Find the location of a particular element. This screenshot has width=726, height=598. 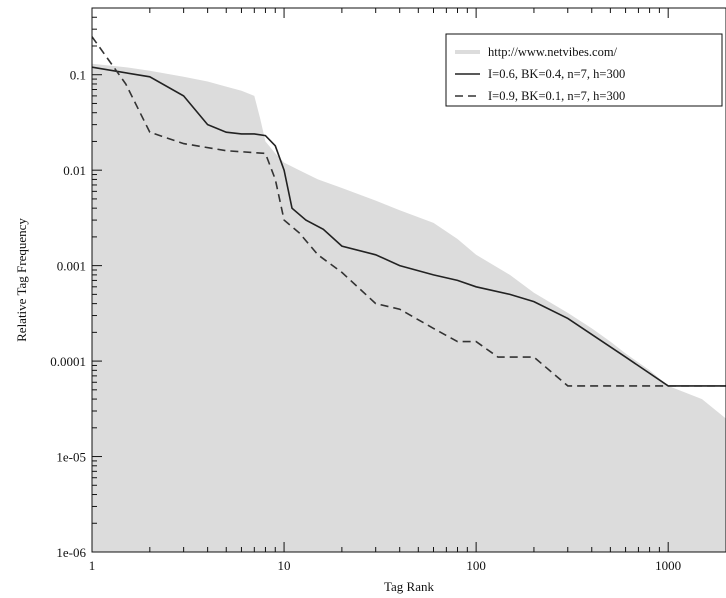

y-tick-label: 0.01 is located at coordinates (74, 170).